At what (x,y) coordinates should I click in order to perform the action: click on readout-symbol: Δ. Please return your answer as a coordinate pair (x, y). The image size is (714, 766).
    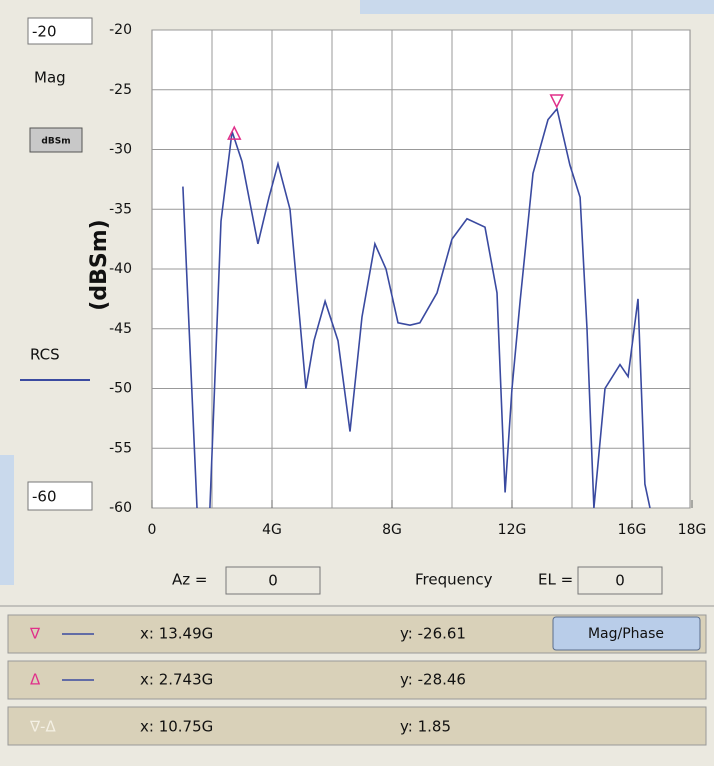
    Looking at the image, I should click on (35, 680).